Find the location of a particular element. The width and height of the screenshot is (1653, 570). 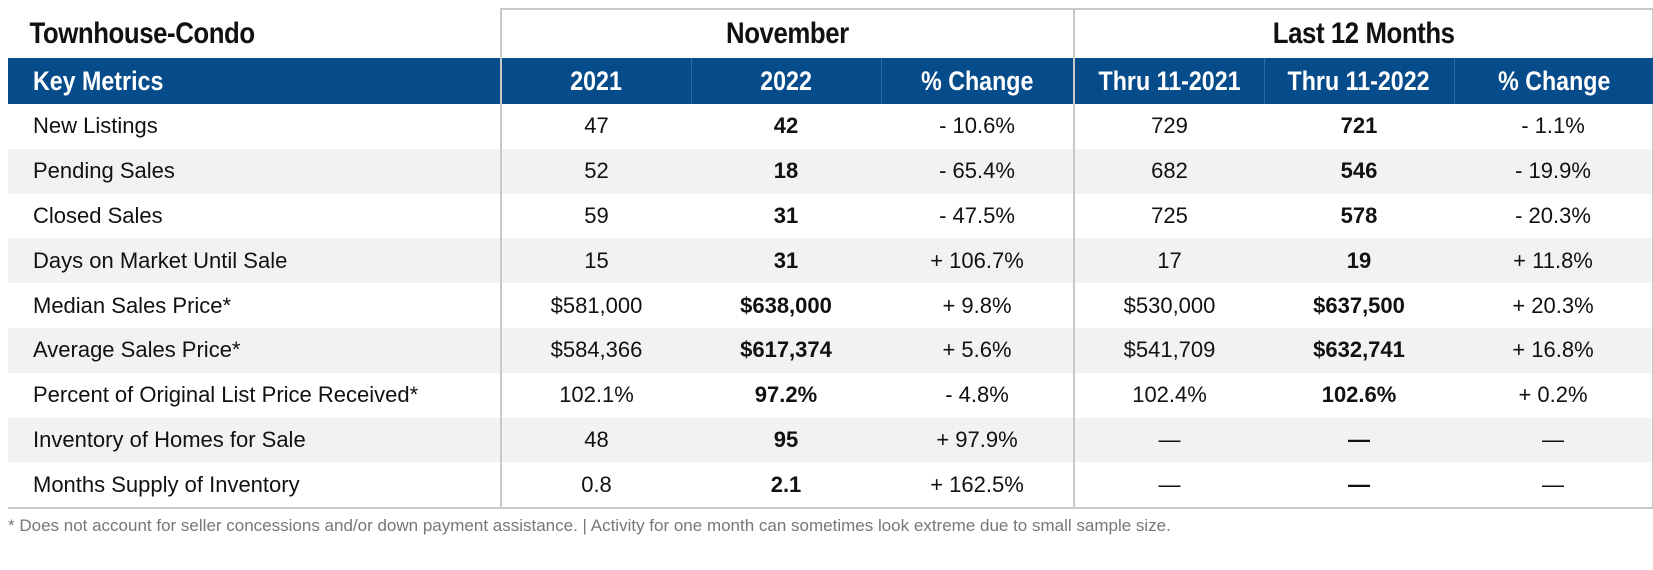

month-change-value: + 5.6% is located at coordinates (978, 350).